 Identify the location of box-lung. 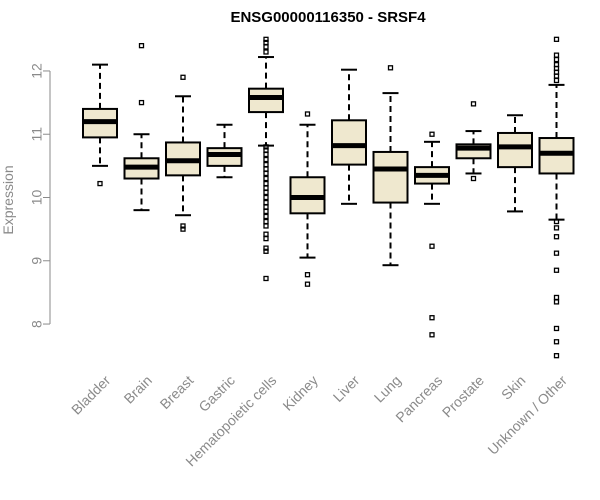
(390, 166).